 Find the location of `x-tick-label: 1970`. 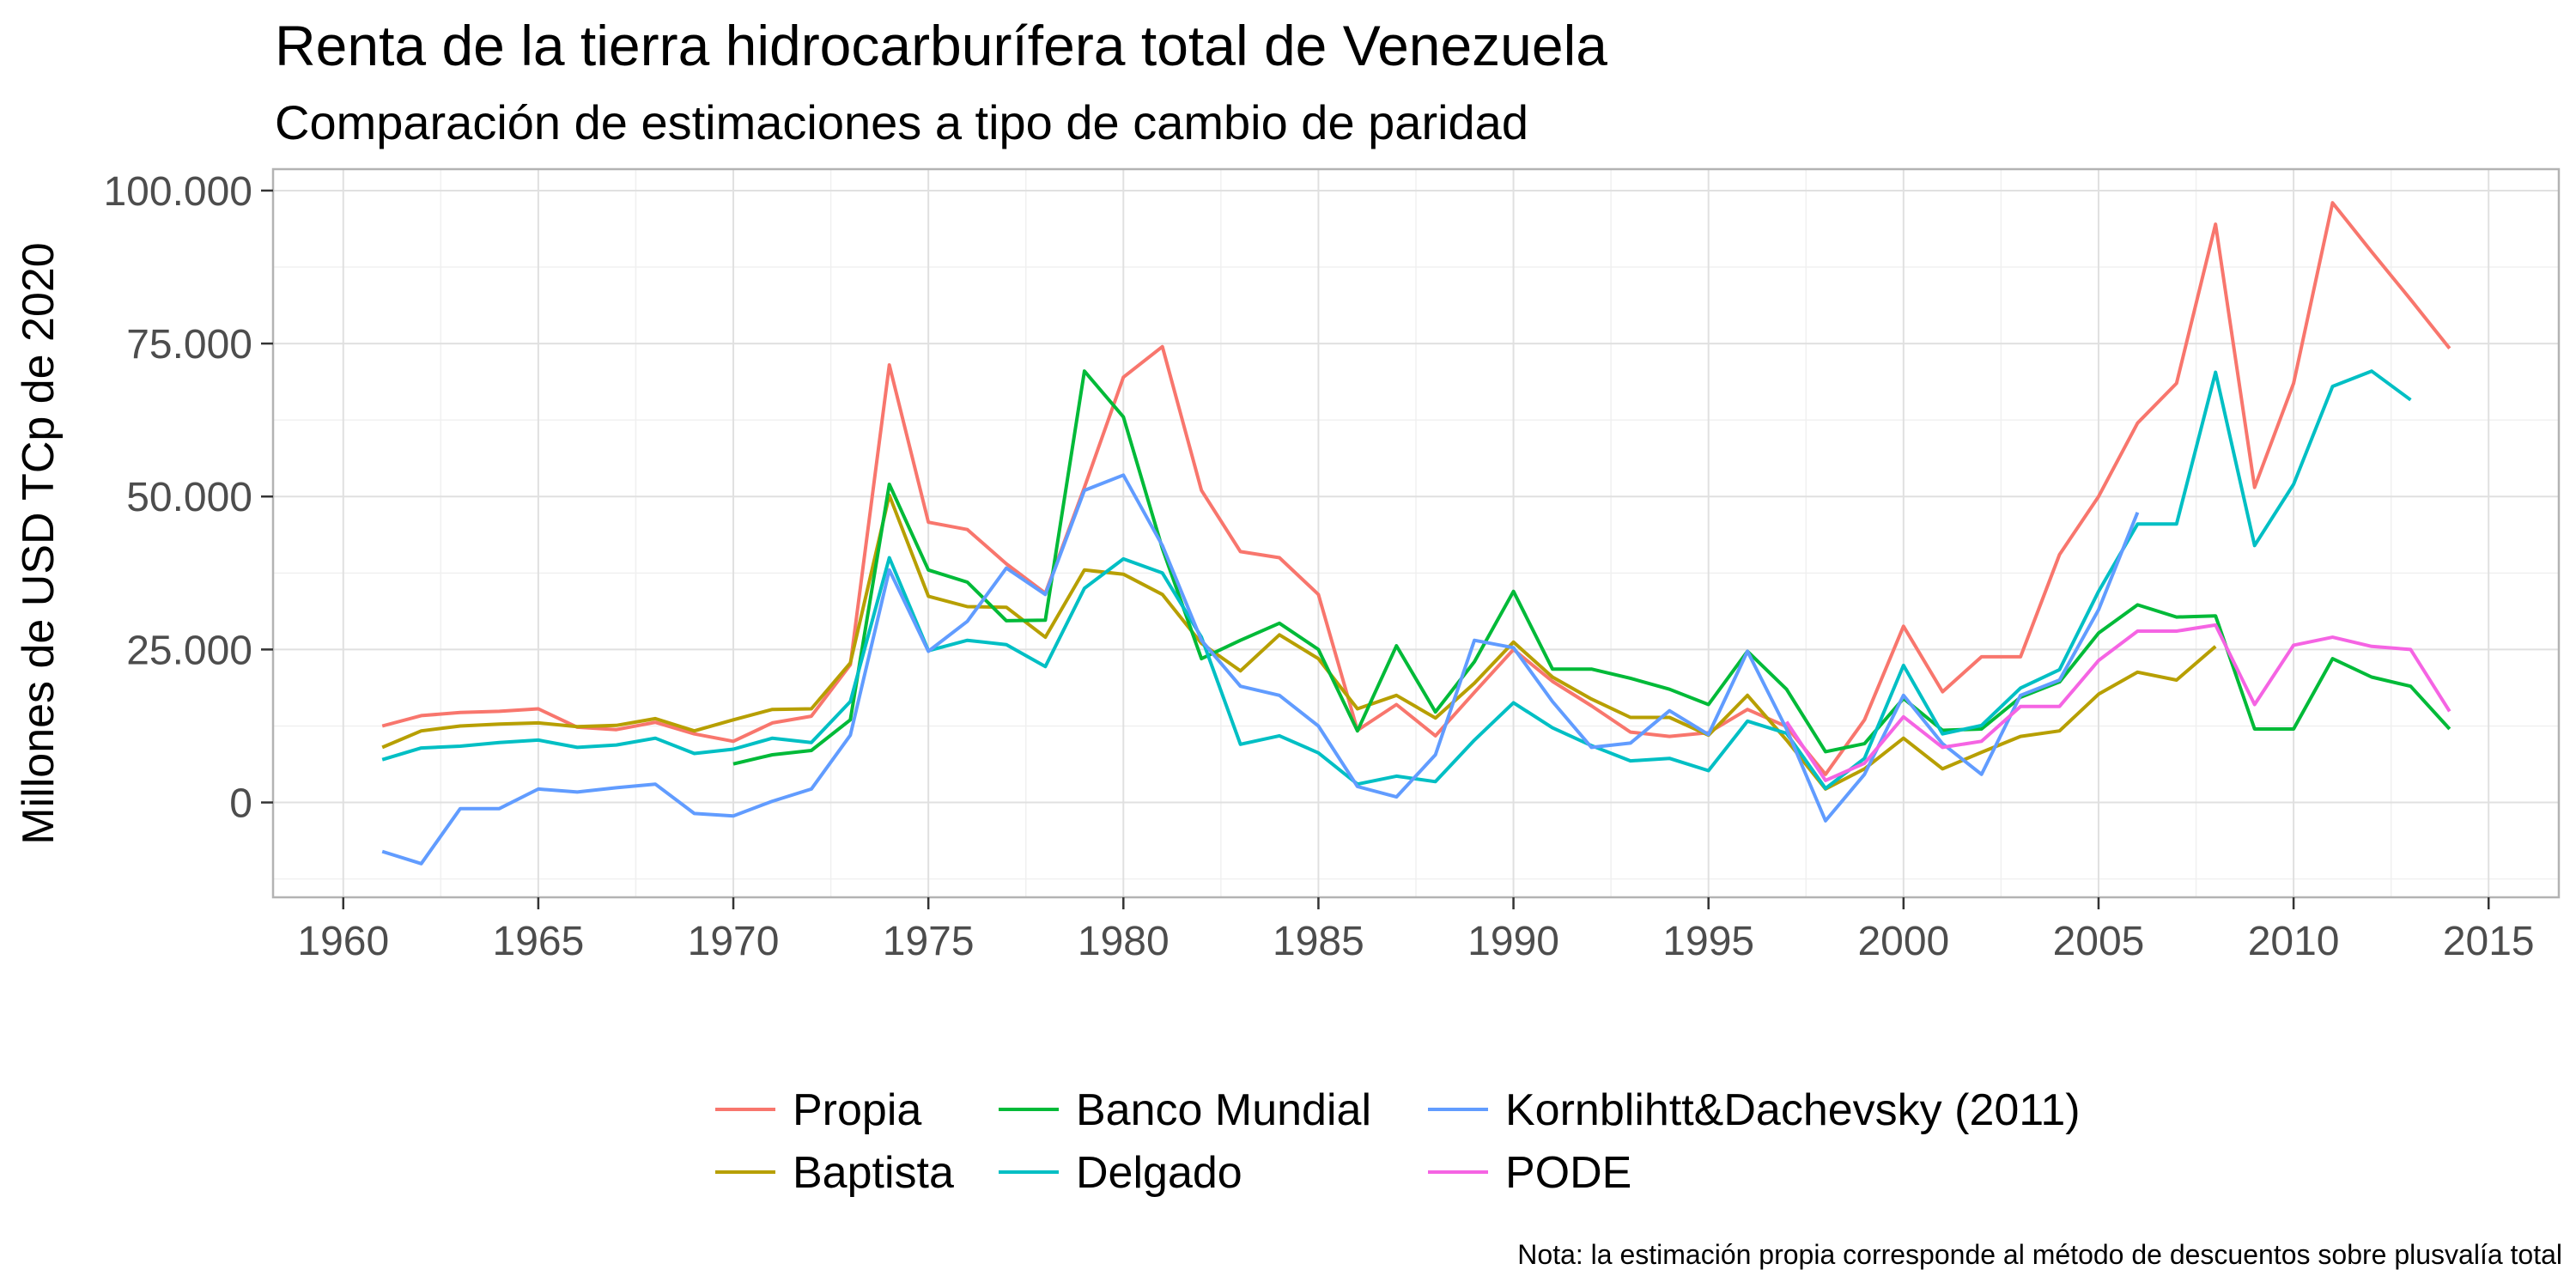

x-tick-label: 1970 is located at coordinates (734, 941).